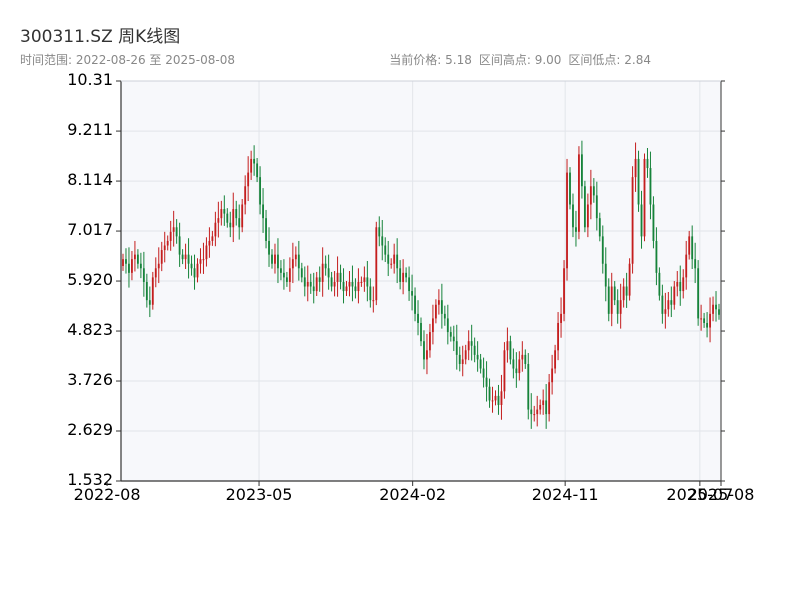  What do you see at coordinates (721, 494) in the screenshot?
I see `x-tick-label: 2025-08` at bounding box center [721, 494].